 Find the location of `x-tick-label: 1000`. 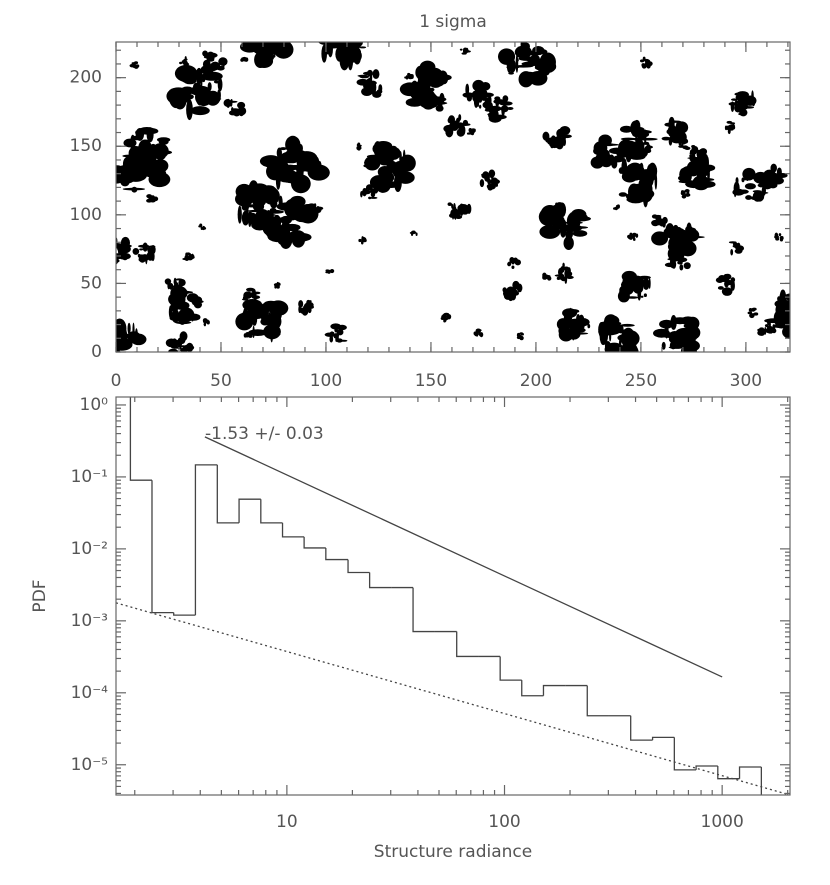

x-tick-label: 1000 is located at coordinates (722, 822).